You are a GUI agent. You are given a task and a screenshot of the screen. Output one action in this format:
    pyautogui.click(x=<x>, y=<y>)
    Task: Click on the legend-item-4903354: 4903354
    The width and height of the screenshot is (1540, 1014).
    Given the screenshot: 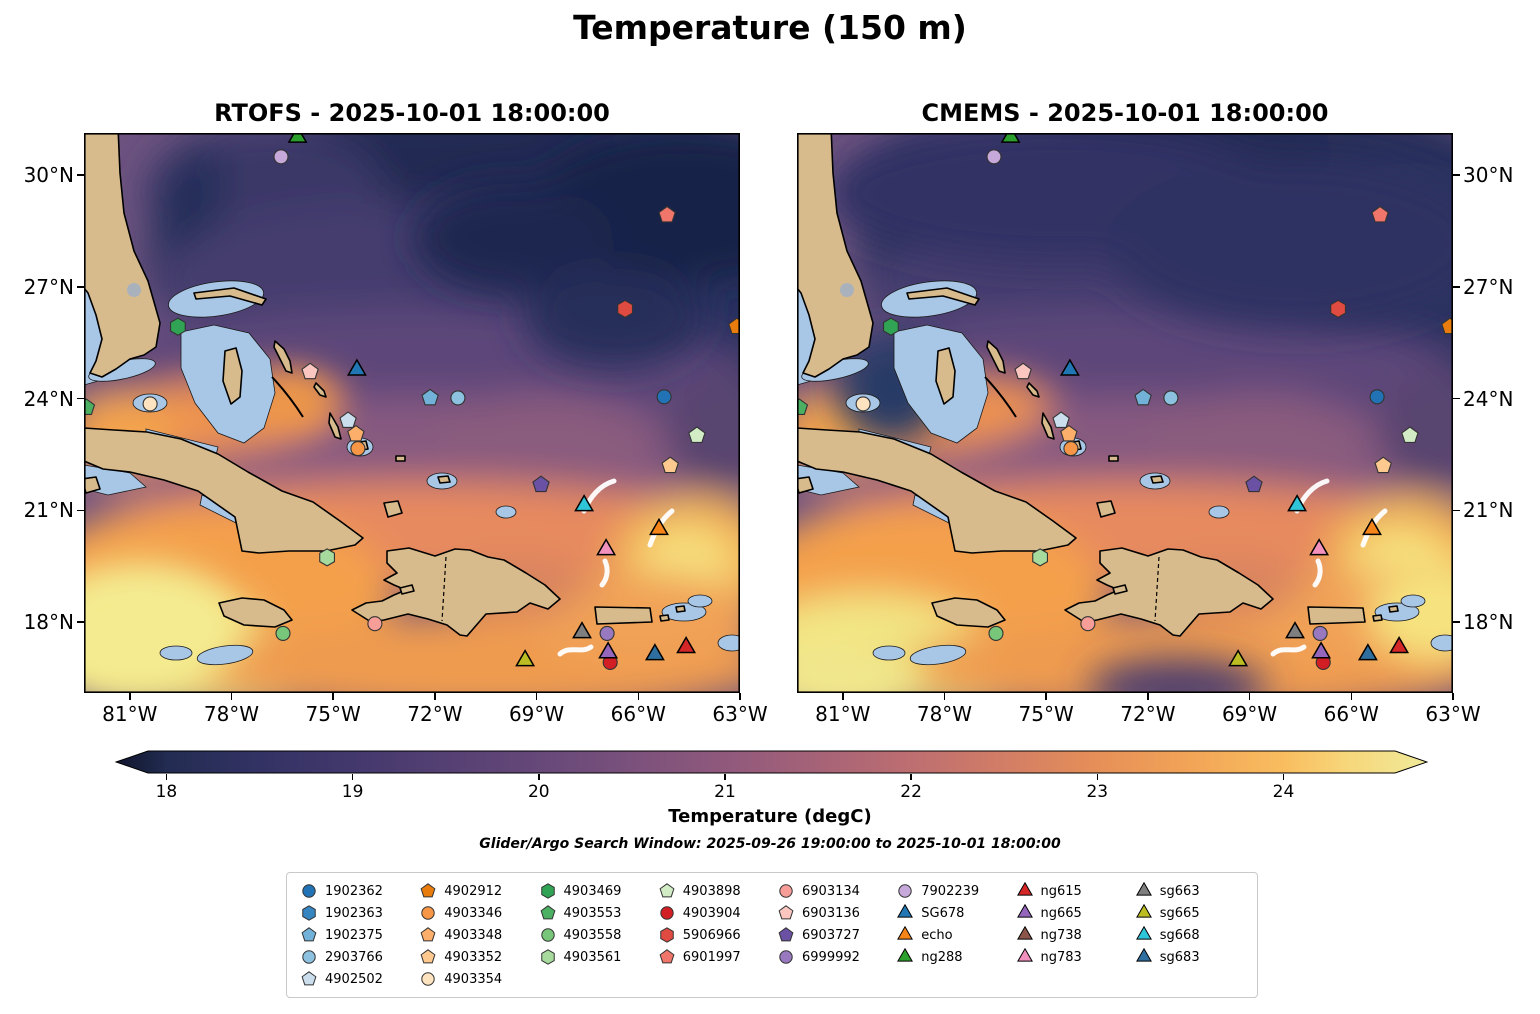 What is the action you would take?
    pyautogui.click(x=473, y=979)
    